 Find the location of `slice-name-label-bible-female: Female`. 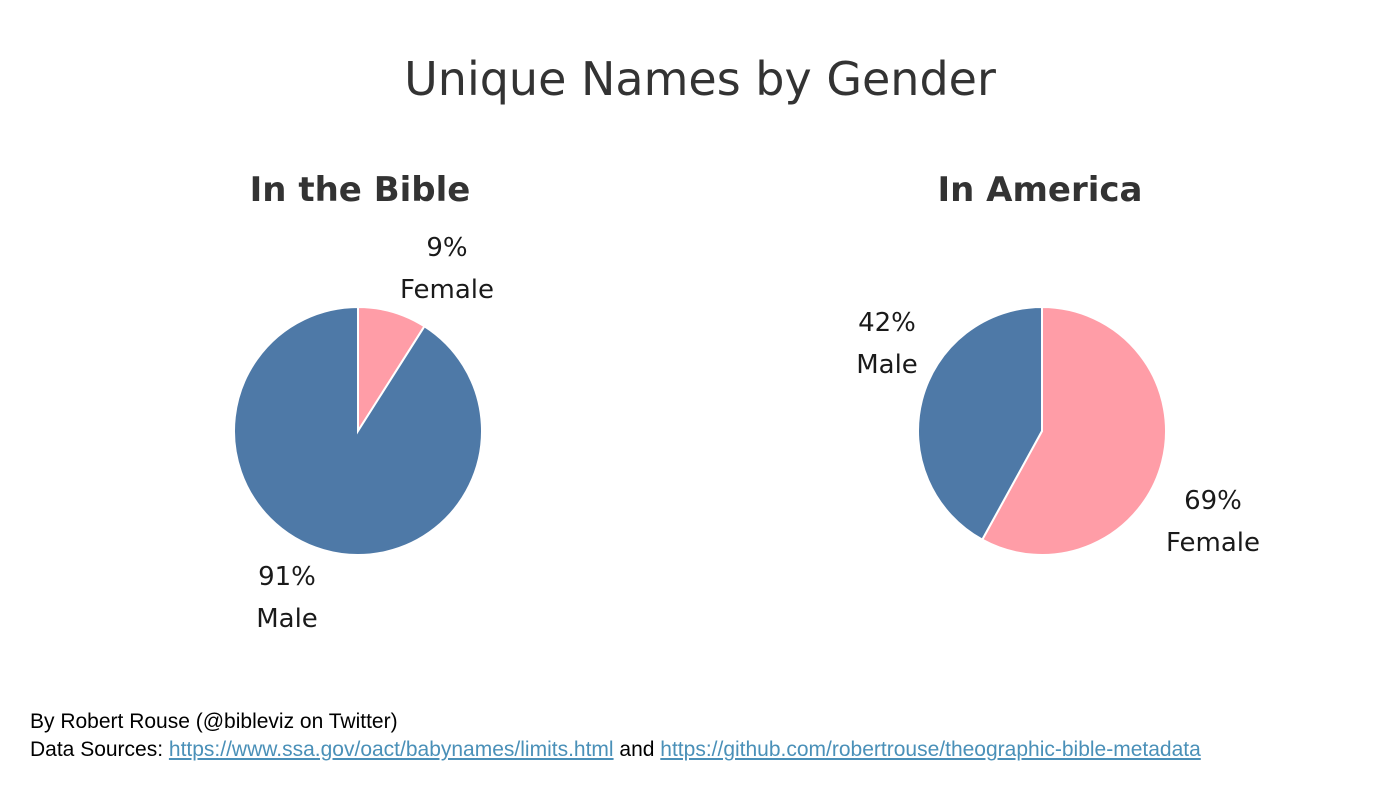

slice-name-label-bible-female: Female is located at coordinates (447, 290).